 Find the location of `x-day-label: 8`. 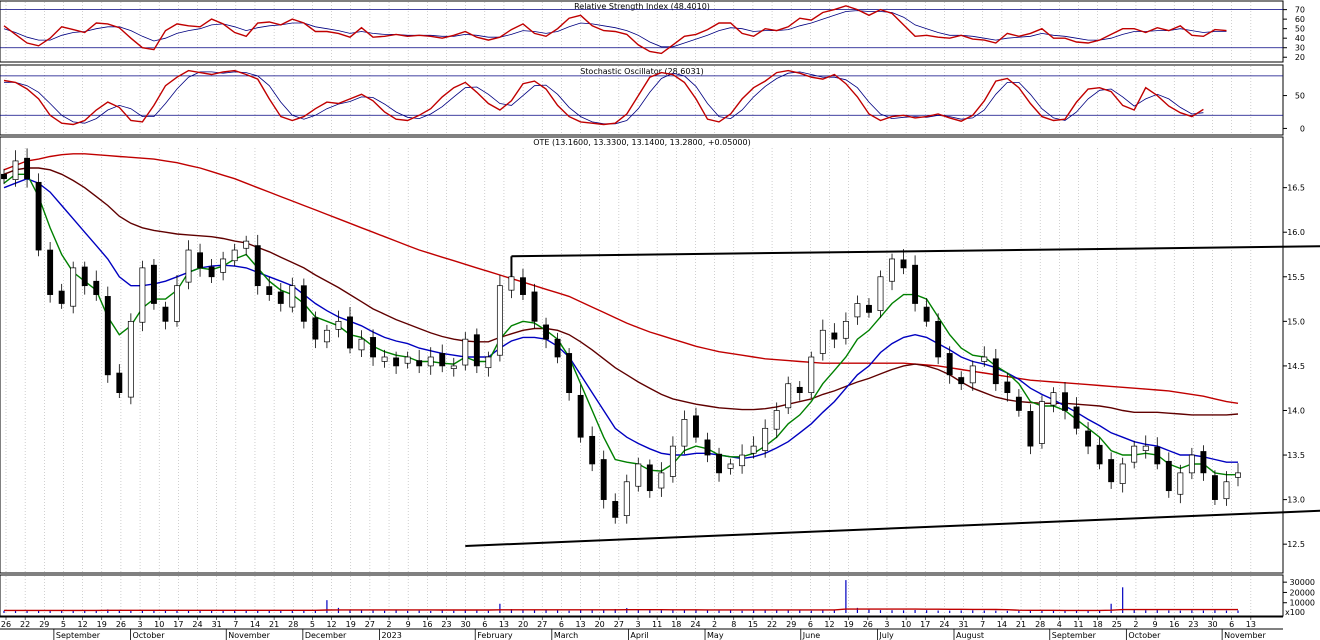

x-day-label: 8 is located at coordinates (733, 624).